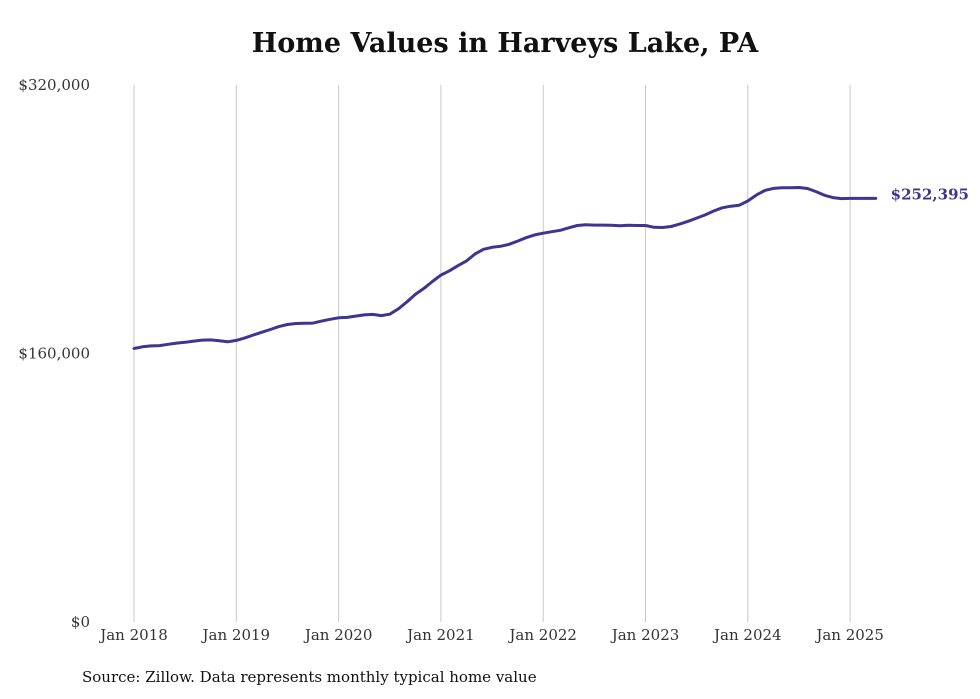  Describe the element at coordinates (542, 635) in the screenshot. I see `x-tick-label: Jan 2022` at that location.